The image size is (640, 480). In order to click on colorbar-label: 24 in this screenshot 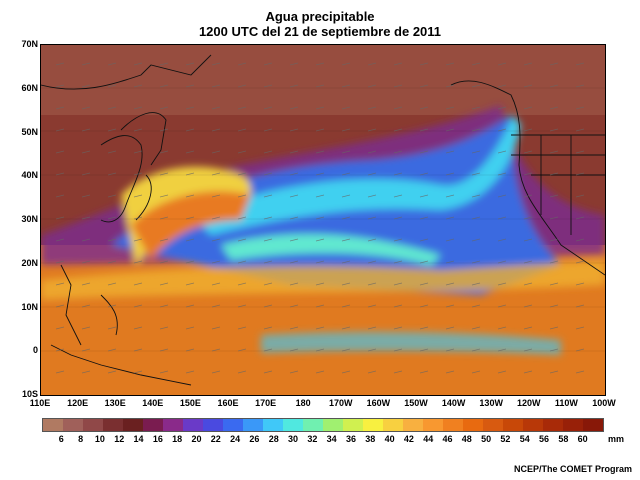, I will do `click(235, 439)`.